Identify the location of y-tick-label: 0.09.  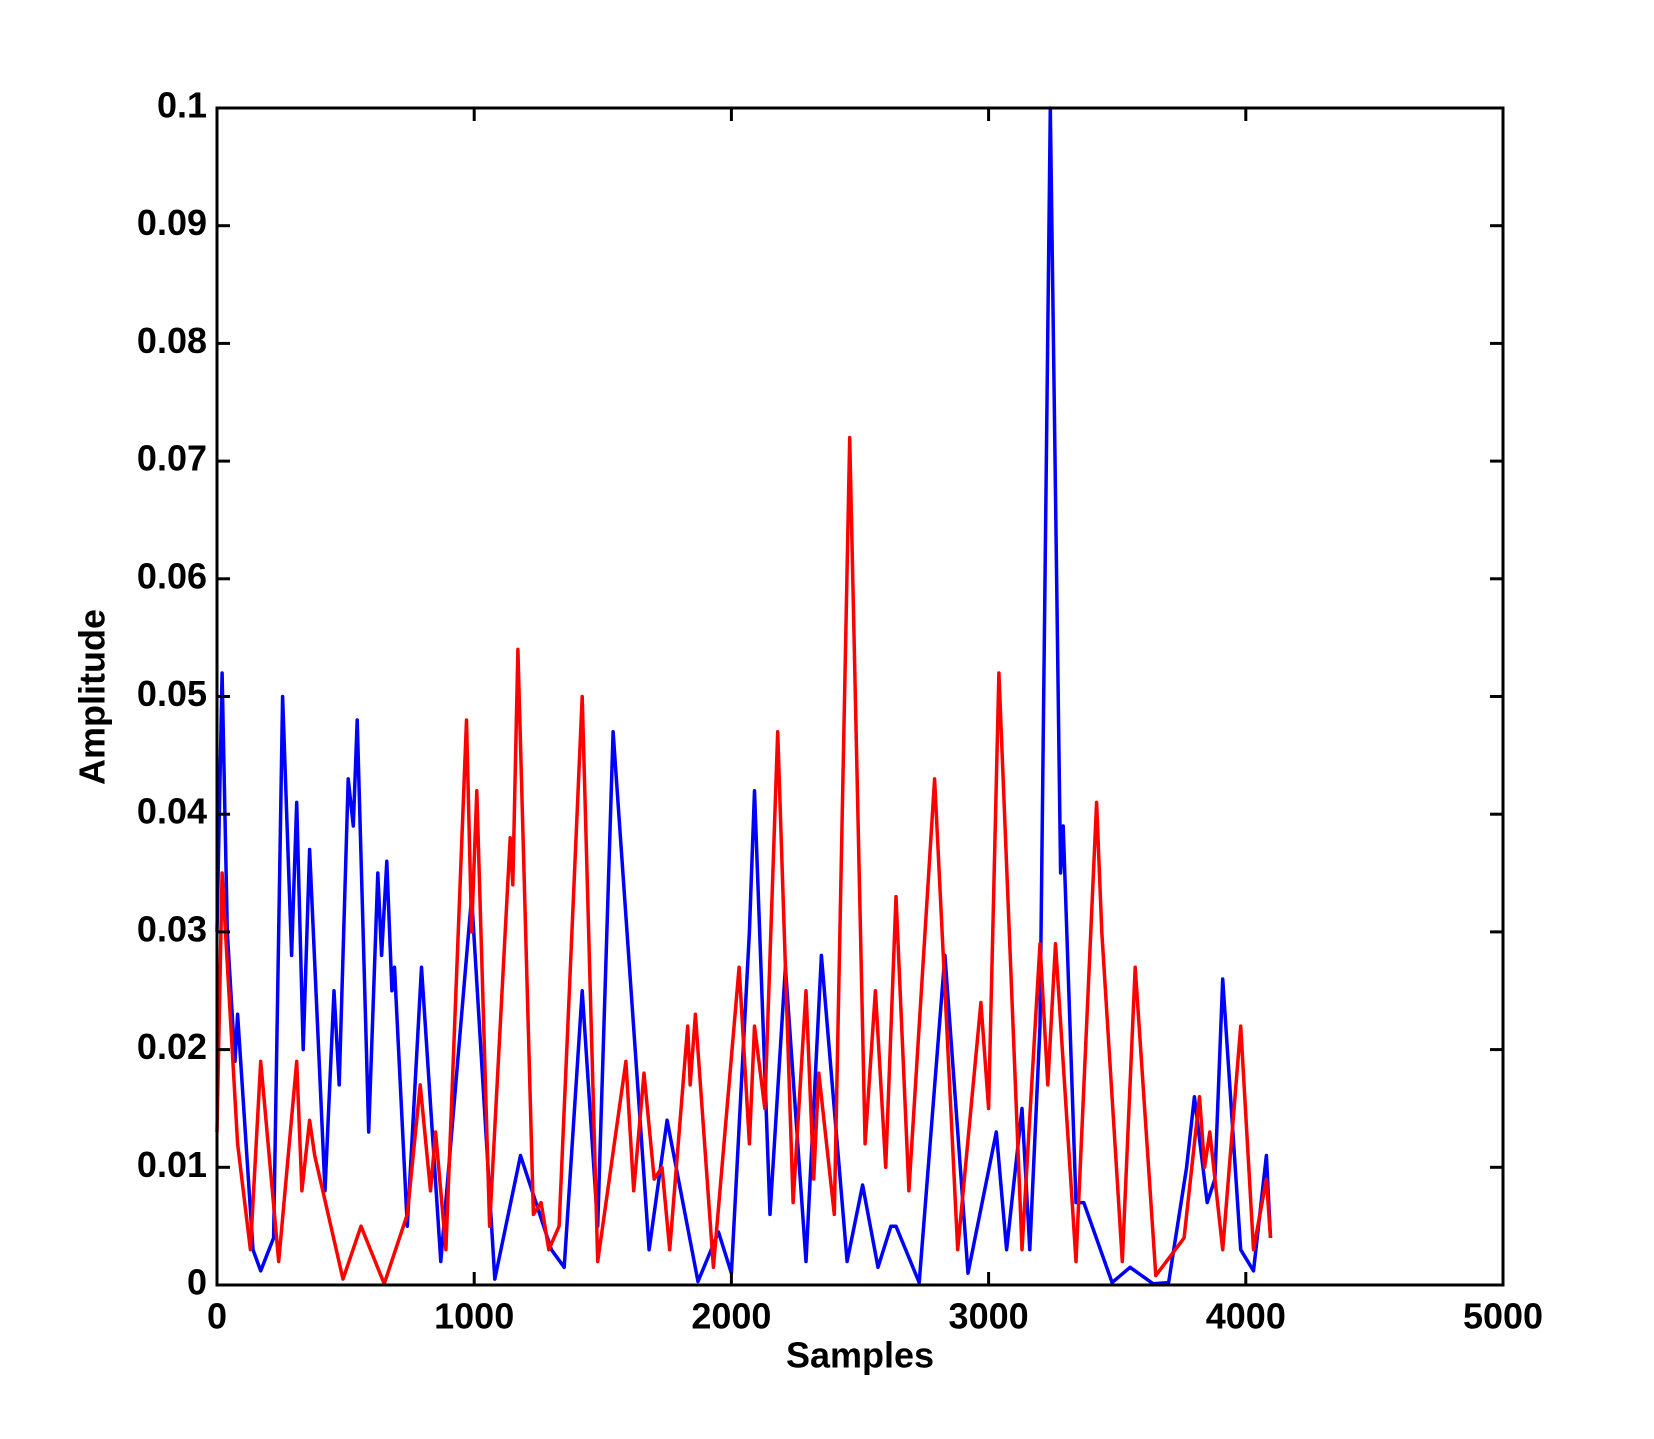
(172, 222).